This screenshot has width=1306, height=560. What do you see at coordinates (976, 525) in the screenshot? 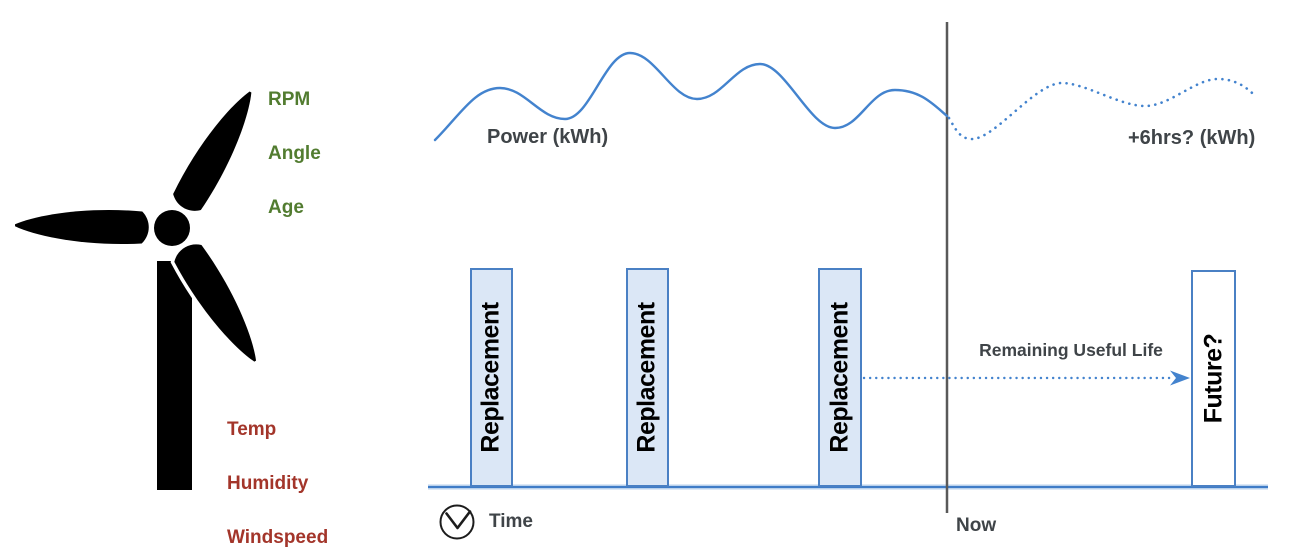
I see `now-label: Now` at bounding box center [976, 525].